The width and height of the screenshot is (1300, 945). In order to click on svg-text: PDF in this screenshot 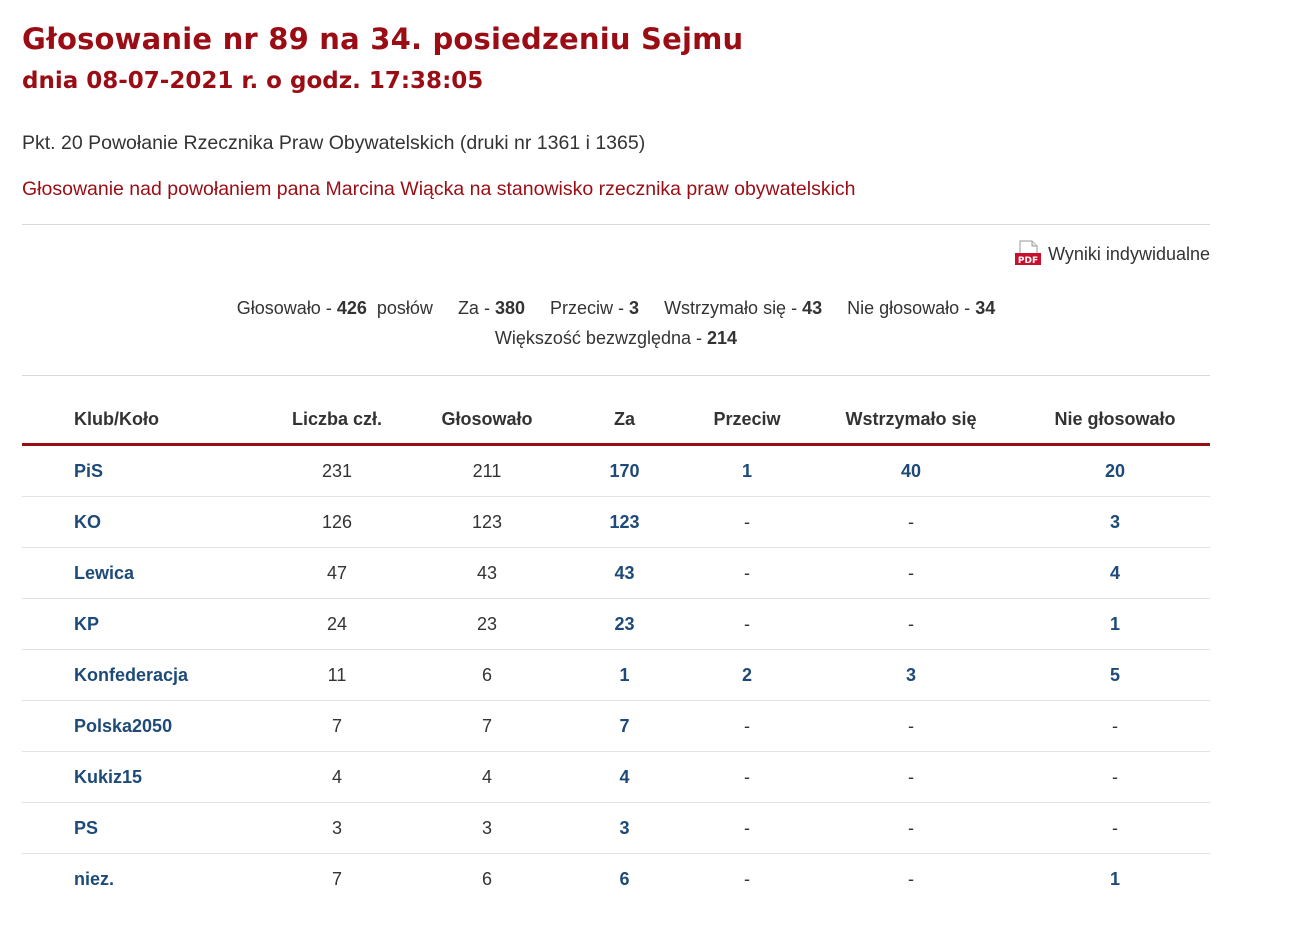, I will do `click(1028, 261)`.